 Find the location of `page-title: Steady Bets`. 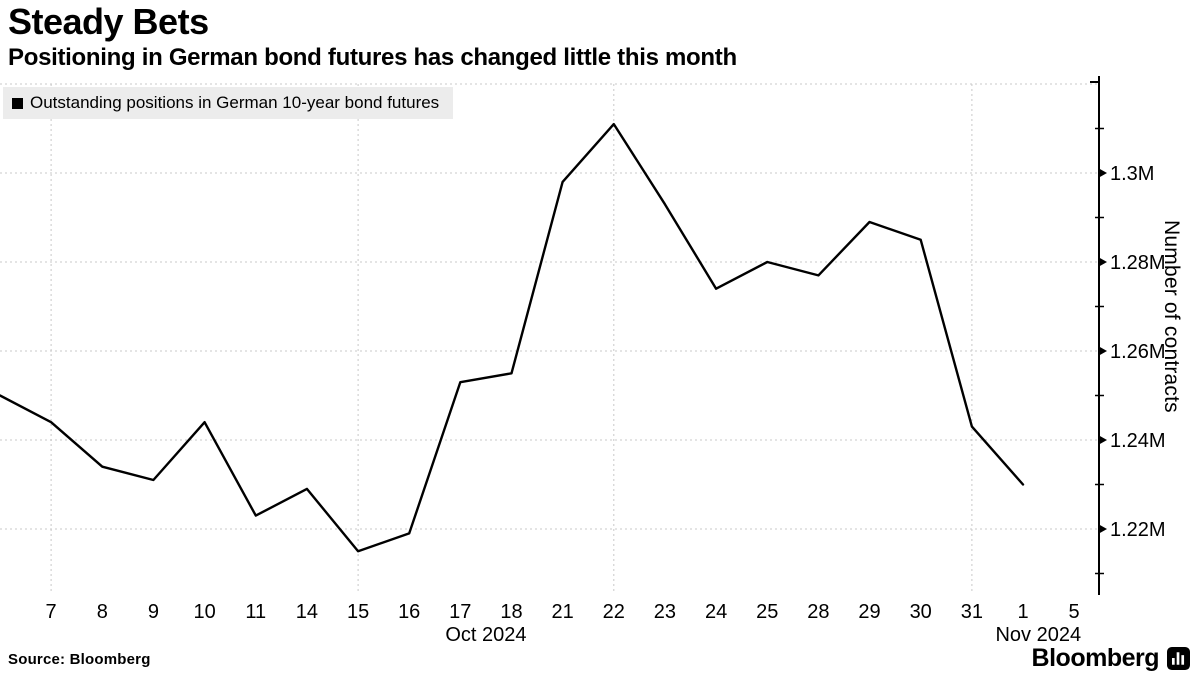

page-title: Steady Bets is located at coordinates (108, 21).